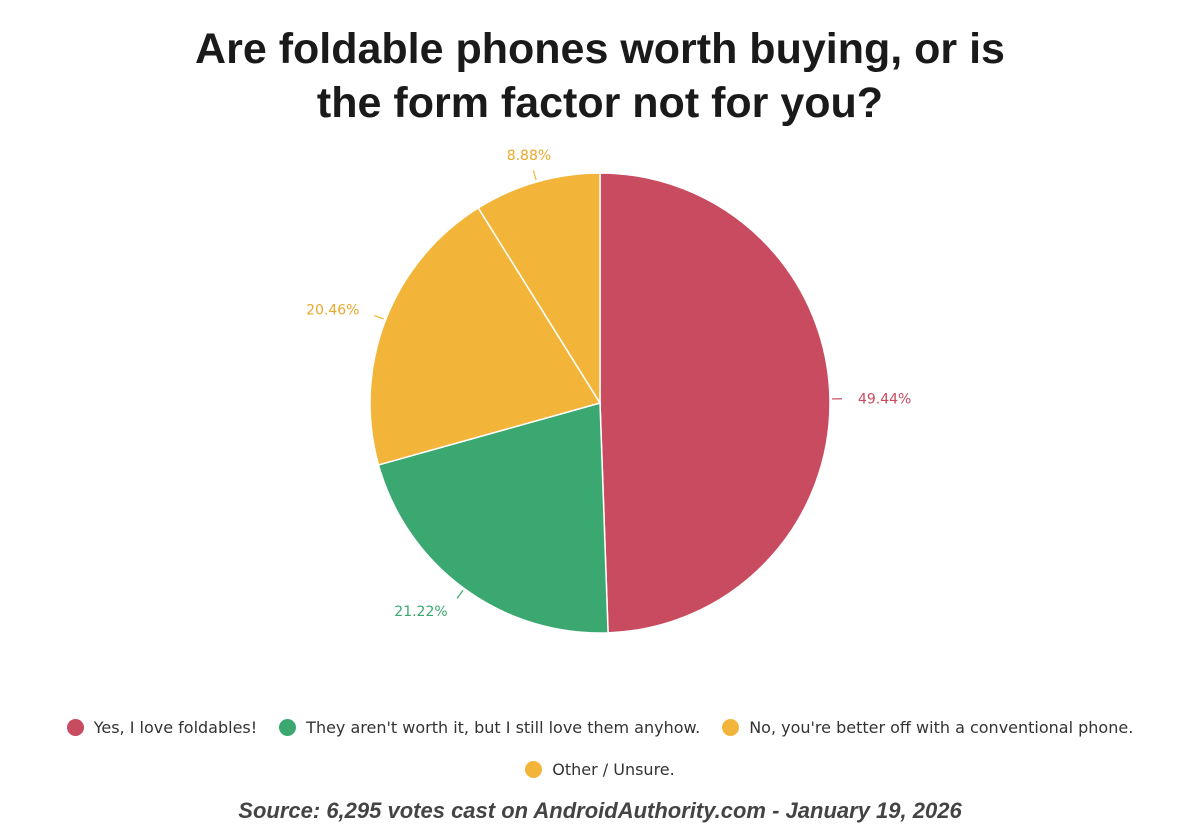  Describe the element at coordinates (613, 769) in the screenshot. I see `legend-label-other: Other / Unsure.` at that location.